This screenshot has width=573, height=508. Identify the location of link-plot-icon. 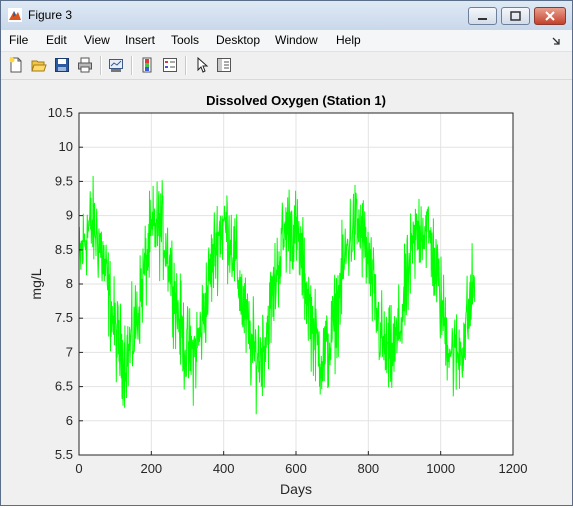
(116, 65).